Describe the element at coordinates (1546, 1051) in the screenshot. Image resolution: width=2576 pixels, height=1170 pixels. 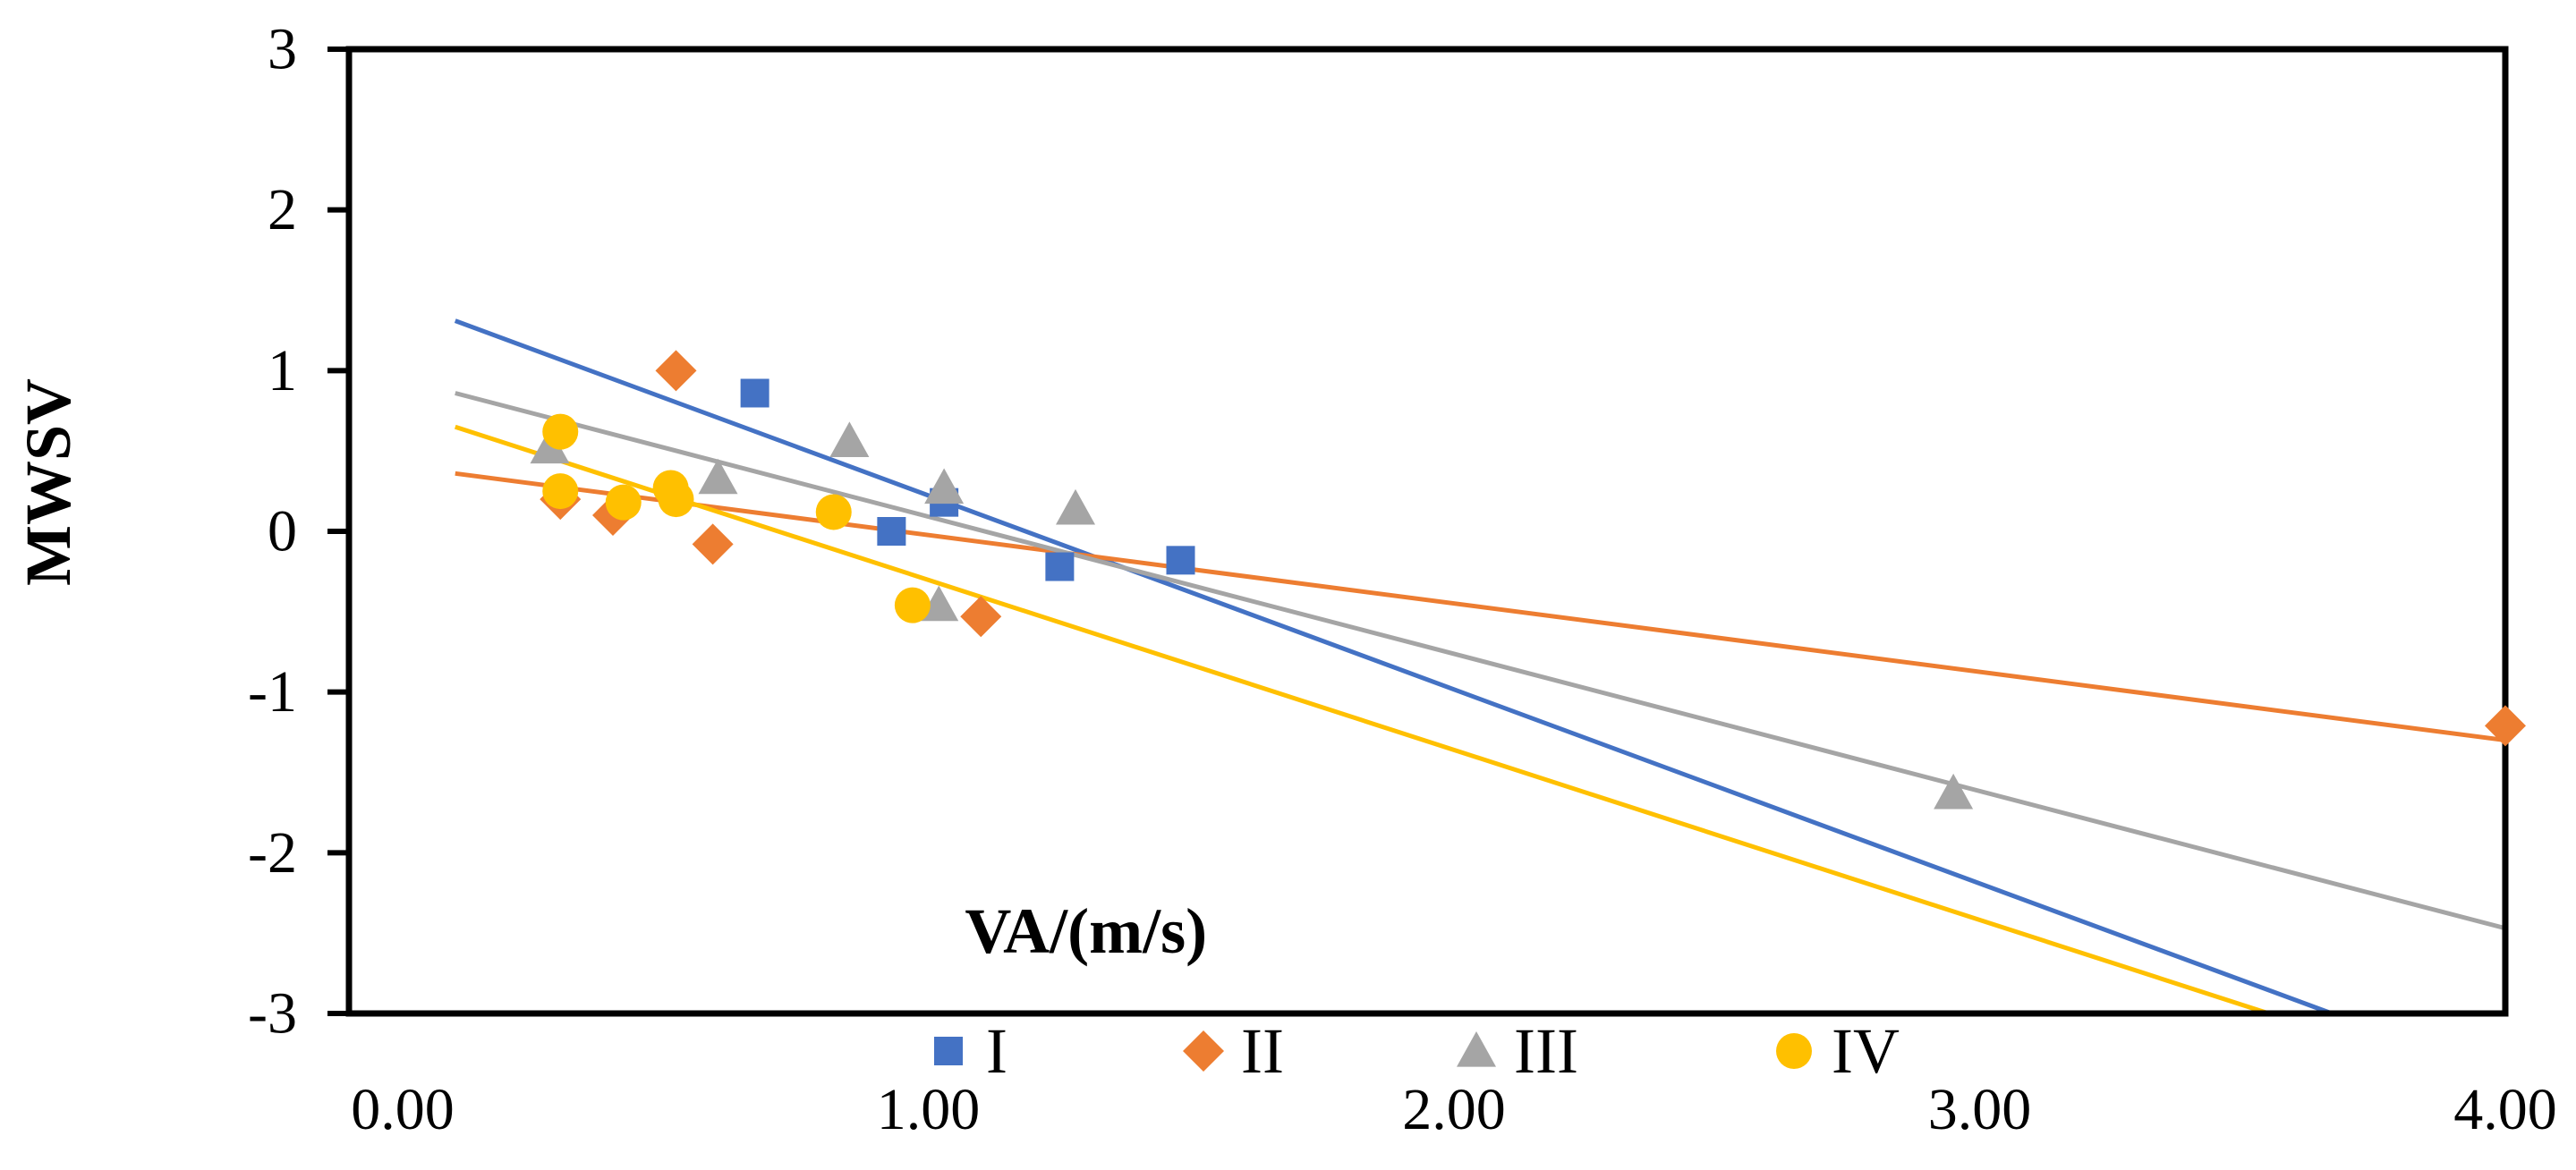
I see `legend-label-iii: III` at that location.